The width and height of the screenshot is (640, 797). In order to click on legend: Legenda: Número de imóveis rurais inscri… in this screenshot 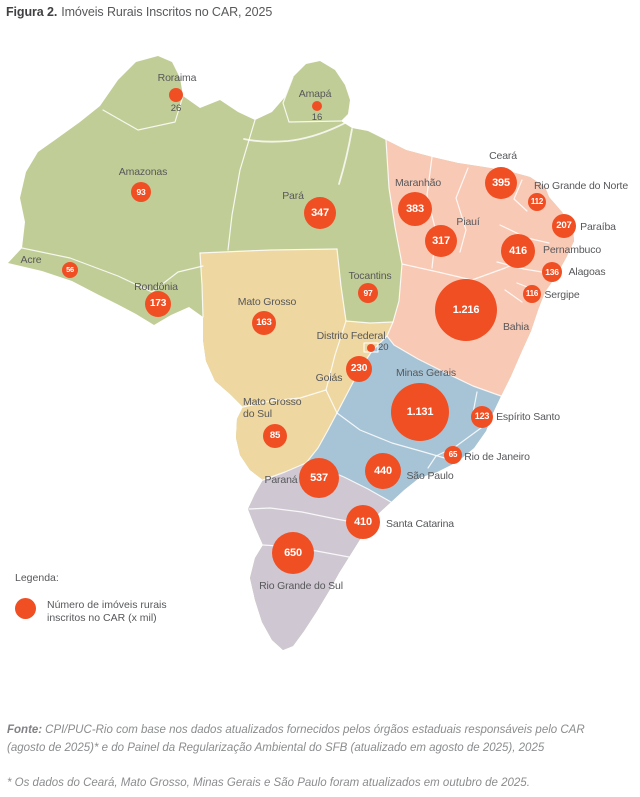, I will do `click(91, 598)`.